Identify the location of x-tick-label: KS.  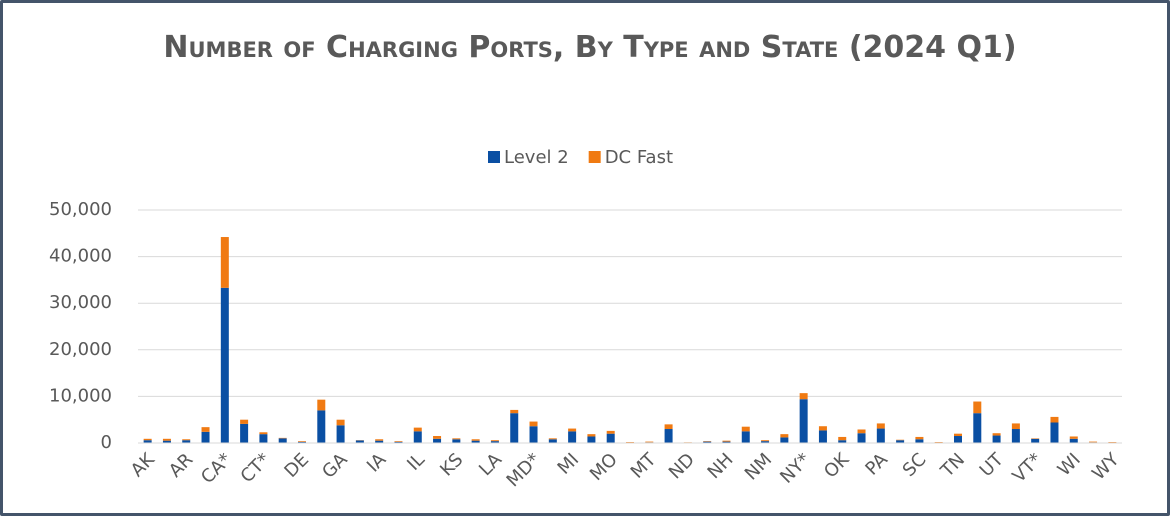
(451, 464).